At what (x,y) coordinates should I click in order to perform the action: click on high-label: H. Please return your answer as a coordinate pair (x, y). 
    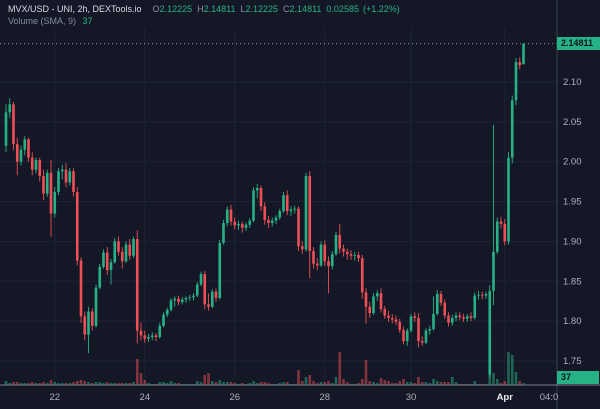
    Looking at the image, I should click on (200, 9).